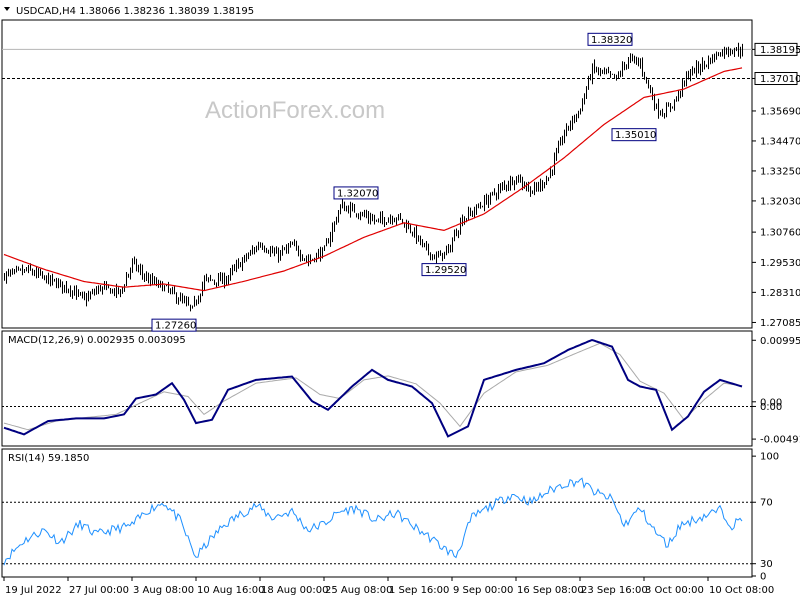 The image size is (800, 600). What do you see at coordinates (7, 9) in the screenshot?
I see `menu-triangle-icon` at bounding box center [7, 9].